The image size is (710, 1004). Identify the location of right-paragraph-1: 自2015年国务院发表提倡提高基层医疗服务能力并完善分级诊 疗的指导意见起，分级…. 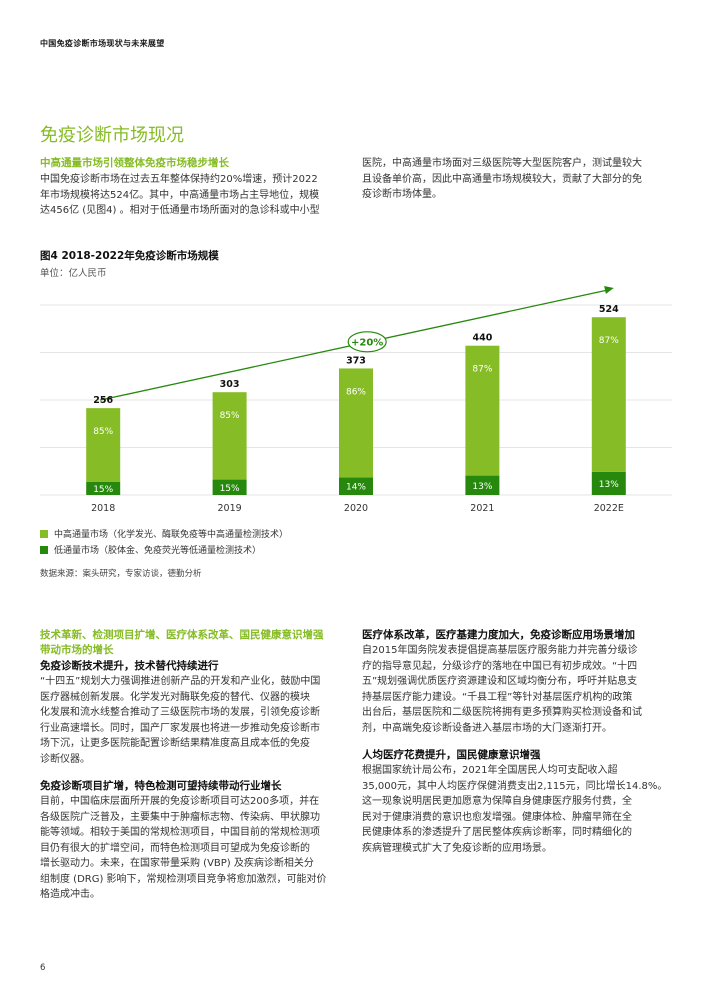
(519, 689).